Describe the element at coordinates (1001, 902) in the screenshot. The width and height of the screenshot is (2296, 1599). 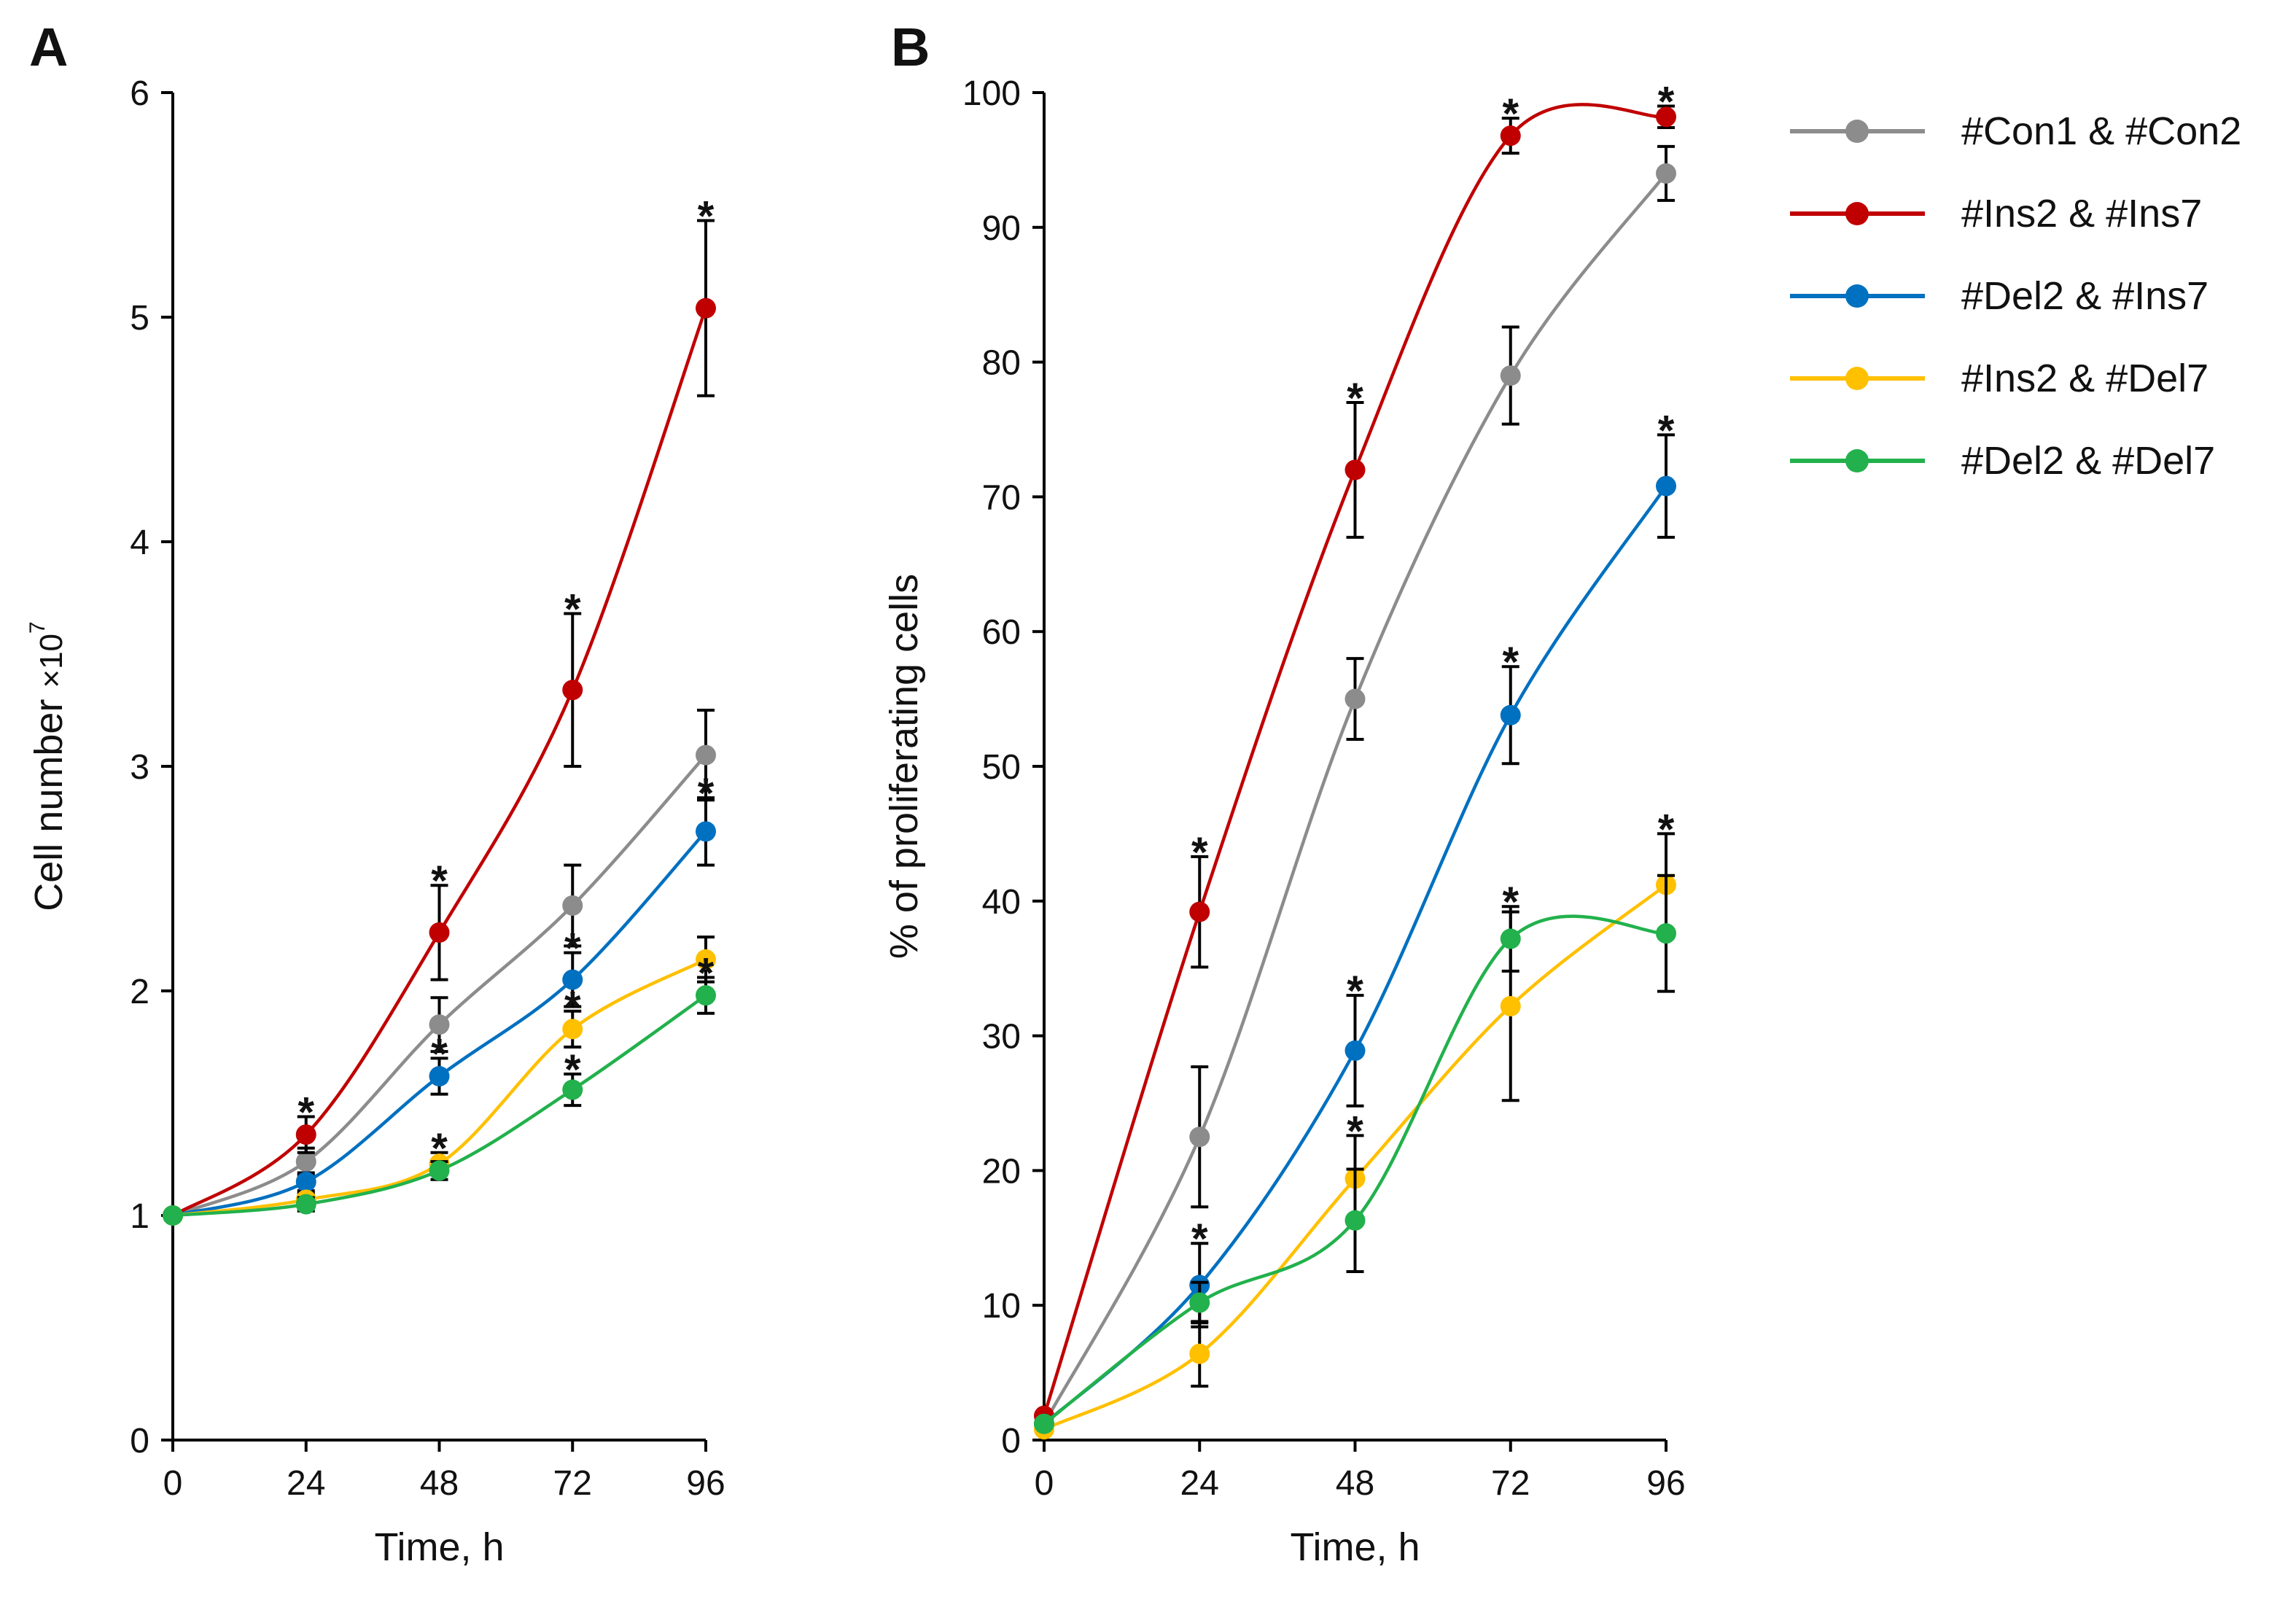
I see `y-tick-label: 40` at that location.